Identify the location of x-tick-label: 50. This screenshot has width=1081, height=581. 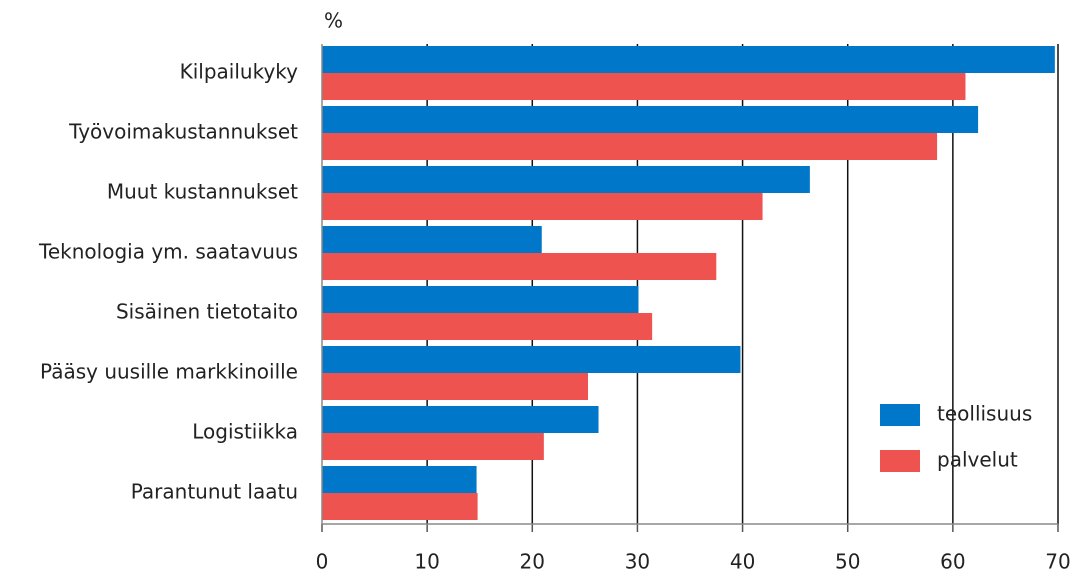
(847, 562).